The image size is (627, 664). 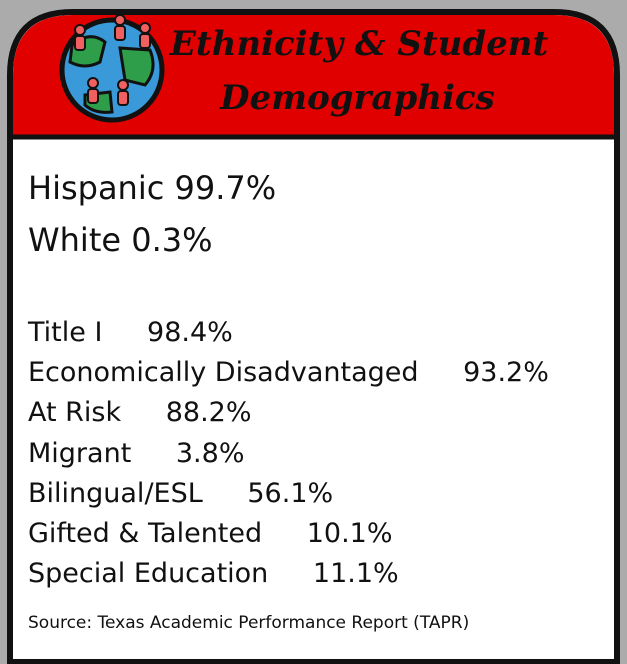 What do you see at coordinates (75, 240) in the screenshot?
I see `item-label: White` at bounding box center [75, 240].